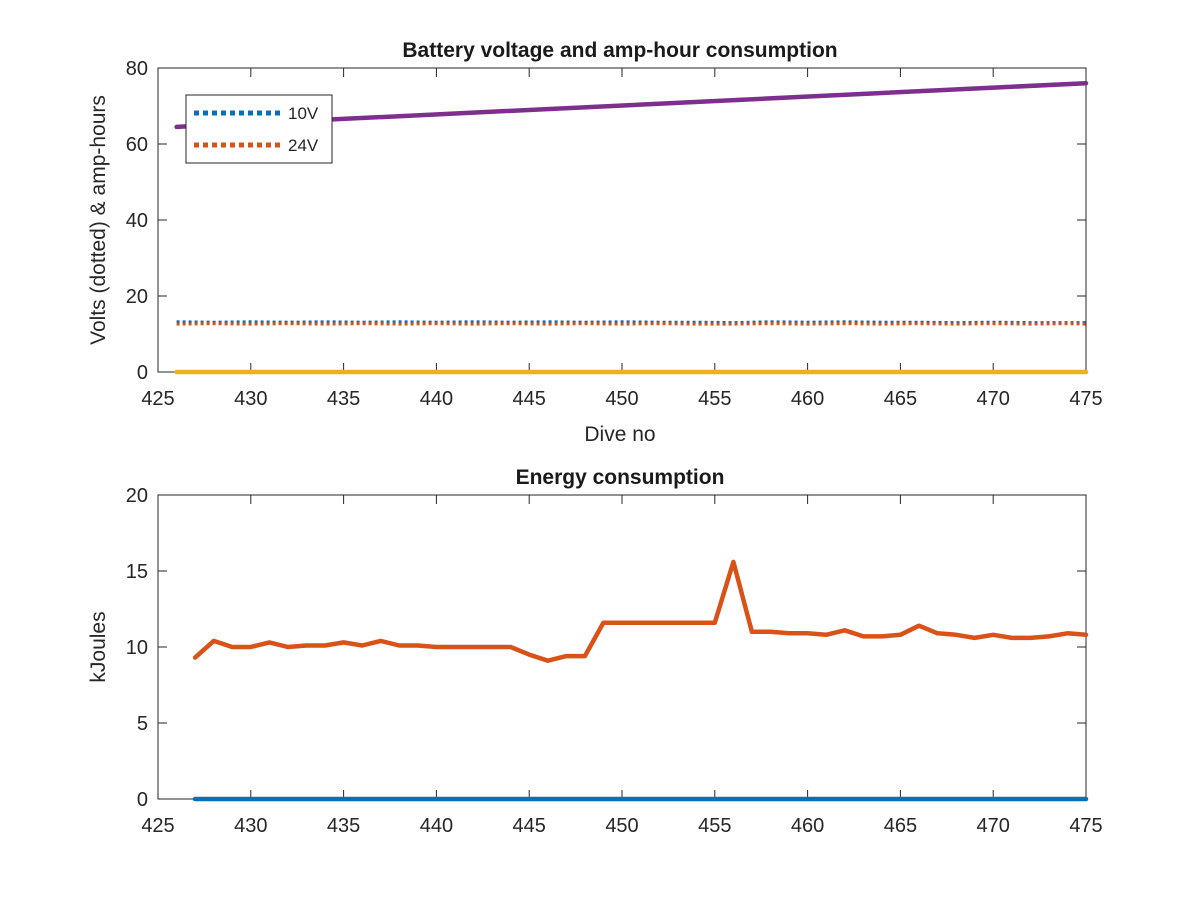 The height and width of the screenshot is (900, 1200). I want to click on chart-title: Battery voltage and amp-hour consumption, so click(619, 50).